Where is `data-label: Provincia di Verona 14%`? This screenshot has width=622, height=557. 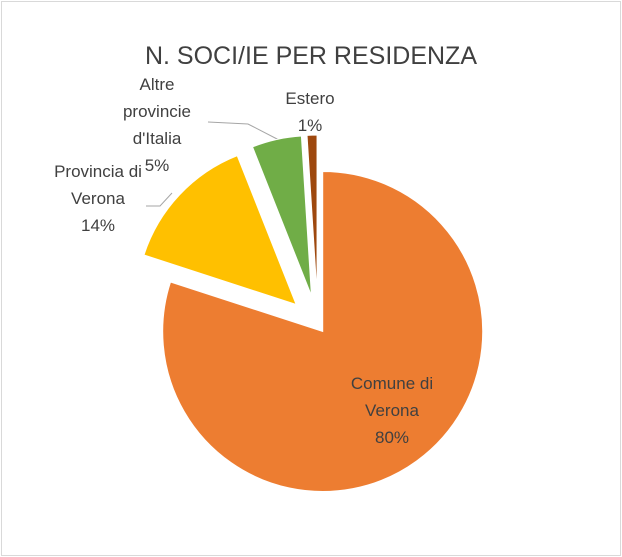 data-label: Provincia di Verona 14% is located at coordinates (98, 198).